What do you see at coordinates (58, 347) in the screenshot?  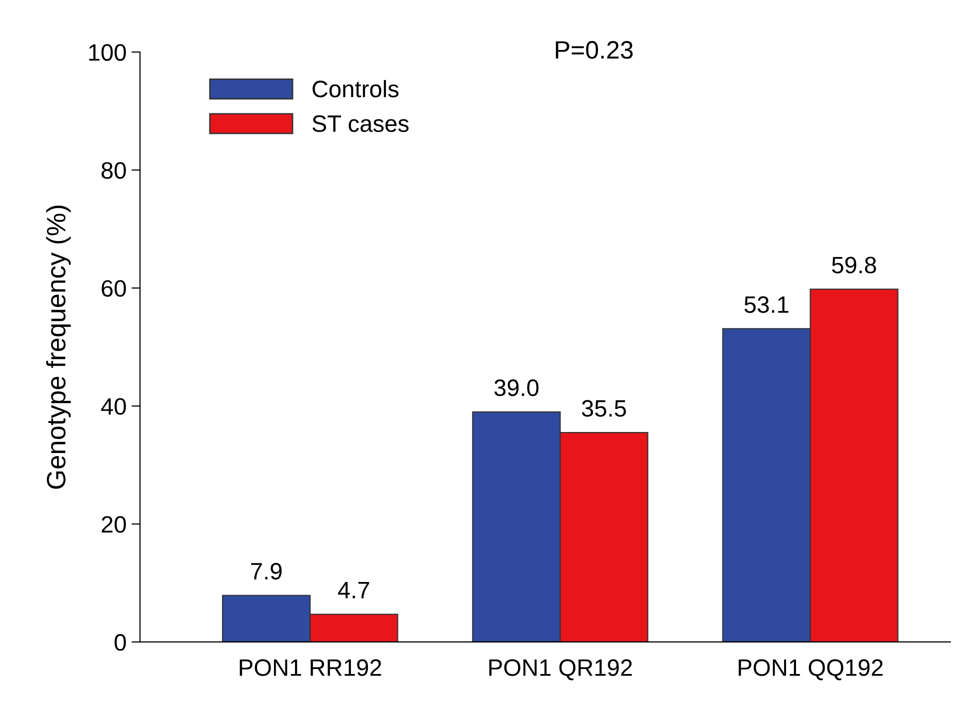 I see `y-axis-title: Genotype frequency (%)` at bounding box center [58, 347].